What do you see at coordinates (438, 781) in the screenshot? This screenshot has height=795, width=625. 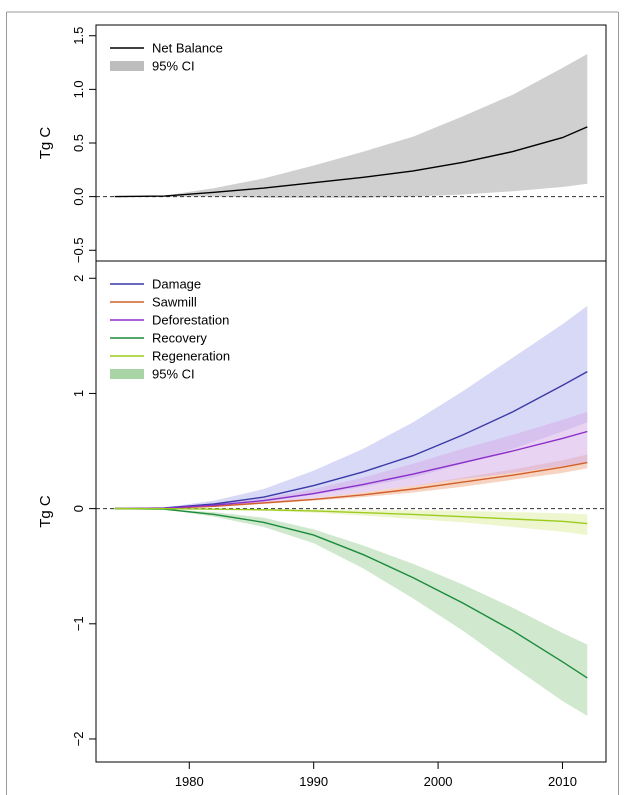 I see `x-tick-label: 2000` at bounding box center [438, 781].